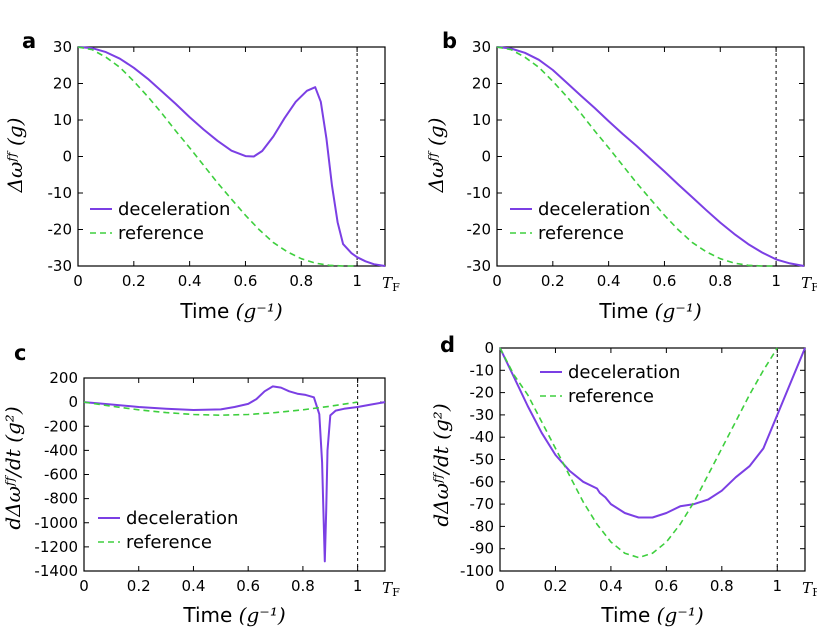 The width and height of the screenshot is (817, 639). I want to click on y-tick-label: -1200, so click(56, 547).